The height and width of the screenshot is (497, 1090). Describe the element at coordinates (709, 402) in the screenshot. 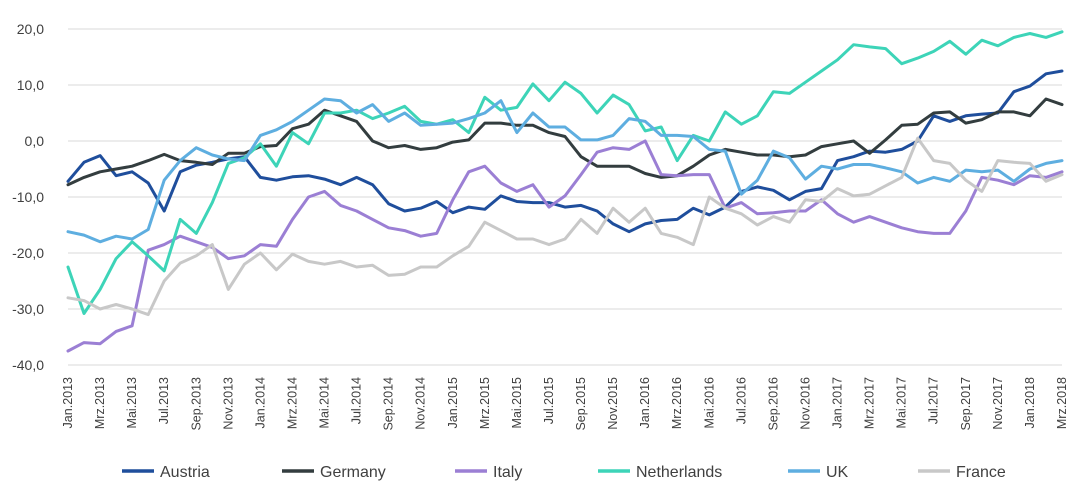

I see `x-tick-label: Mai.2016` at that location.